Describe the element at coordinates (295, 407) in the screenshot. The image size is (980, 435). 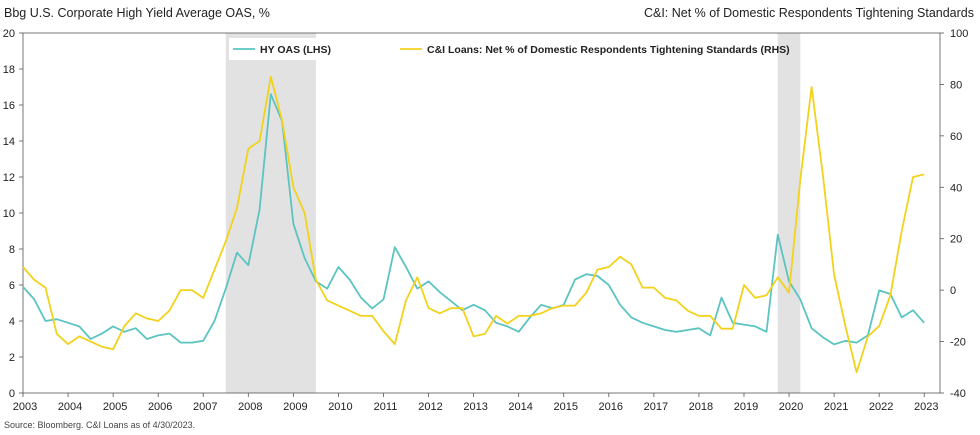
I see `x-tick-label: 2009` at that location.